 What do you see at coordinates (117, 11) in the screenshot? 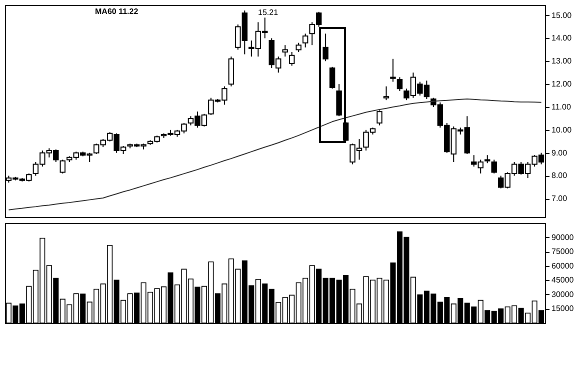
I see `annotation: MA60 11.22` at bounding box center [117, 11].